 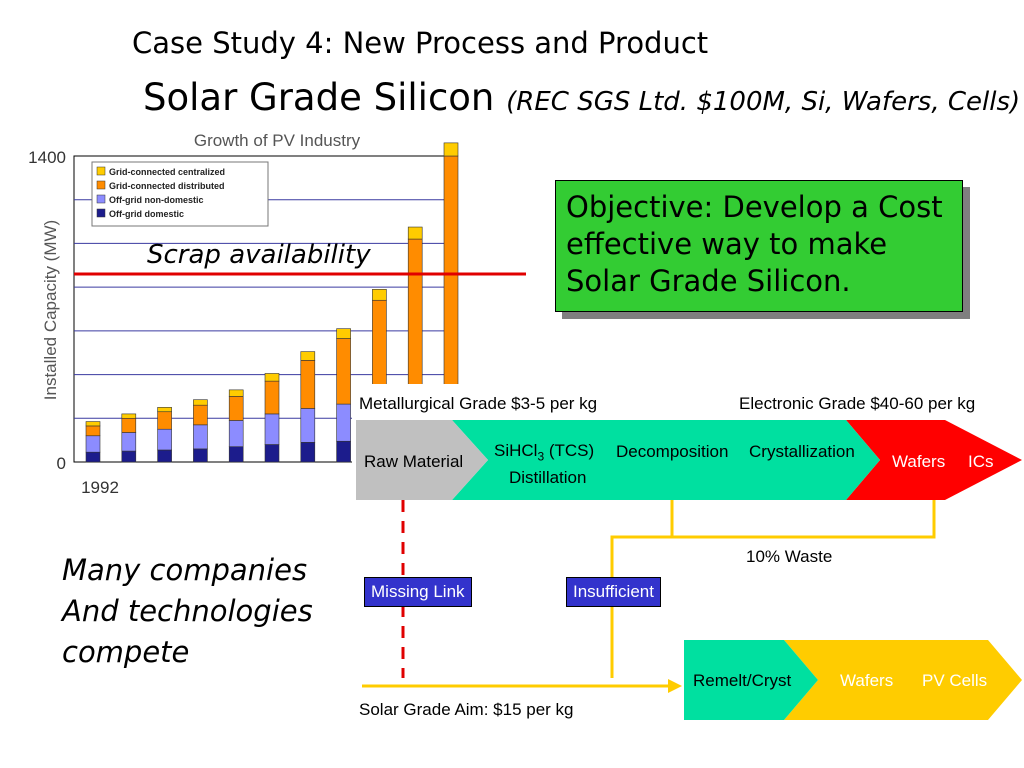 I want to click on slide-title: Case Study 4: New Process and Product, so click(x=420, y=43).